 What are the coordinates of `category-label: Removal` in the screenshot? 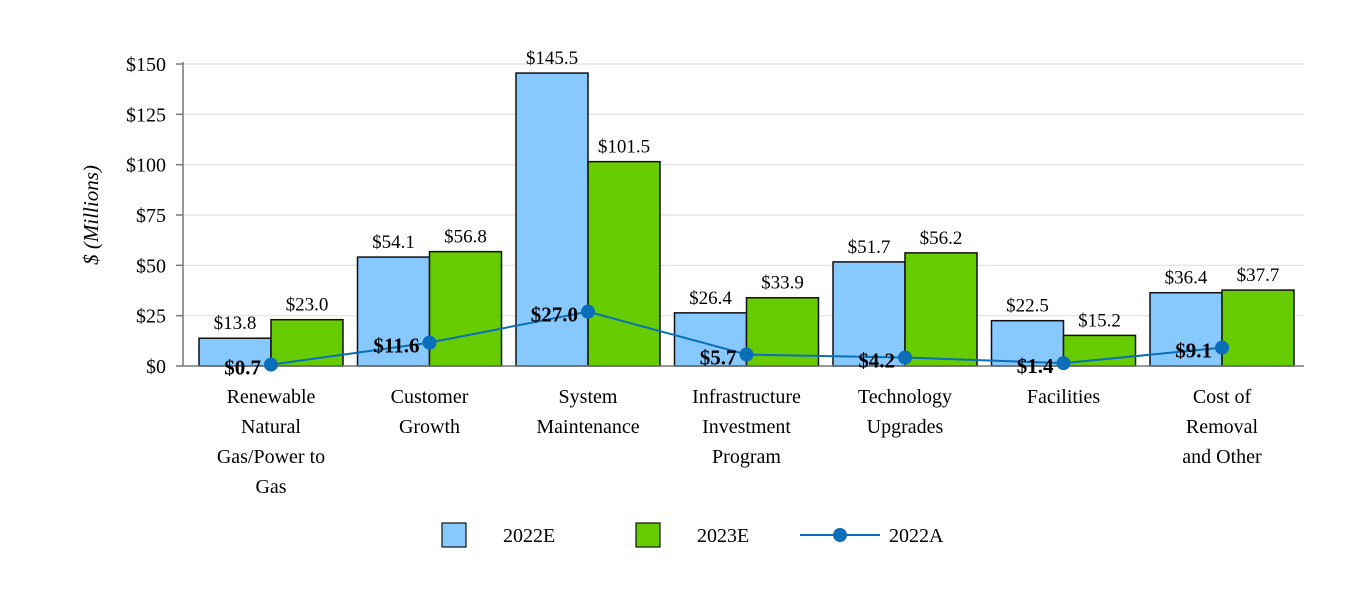 It's located at (1222, 427).